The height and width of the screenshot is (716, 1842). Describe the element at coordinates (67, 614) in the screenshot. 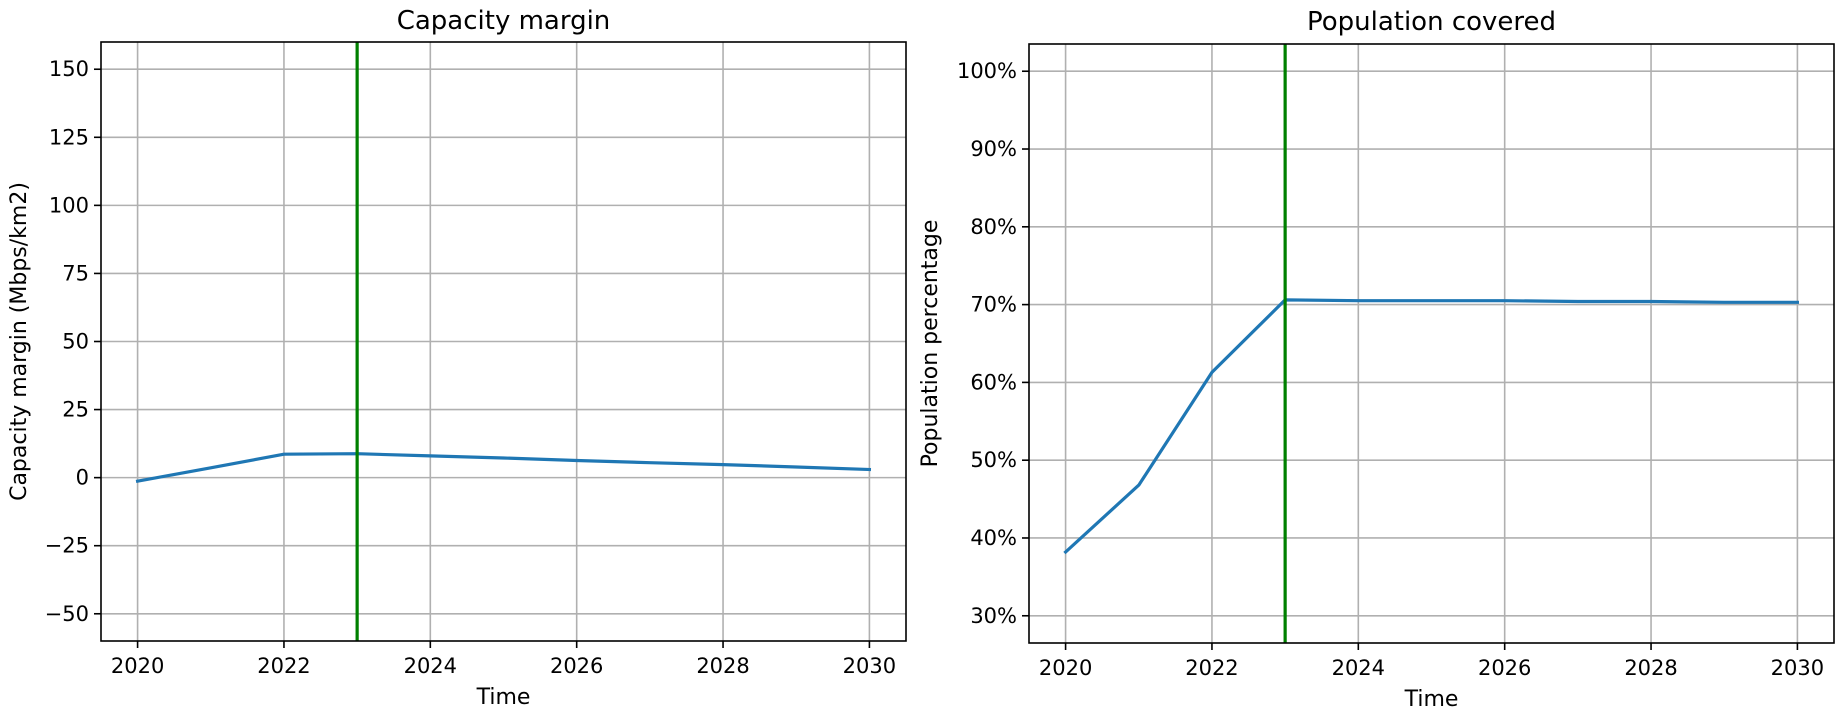

I see `y-tick-label: −50` at that location.